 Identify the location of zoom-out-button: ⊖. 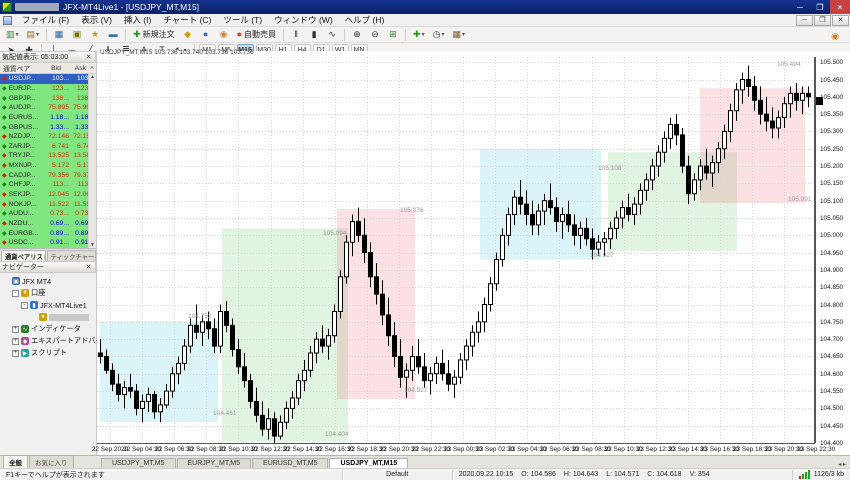
(375, 35).